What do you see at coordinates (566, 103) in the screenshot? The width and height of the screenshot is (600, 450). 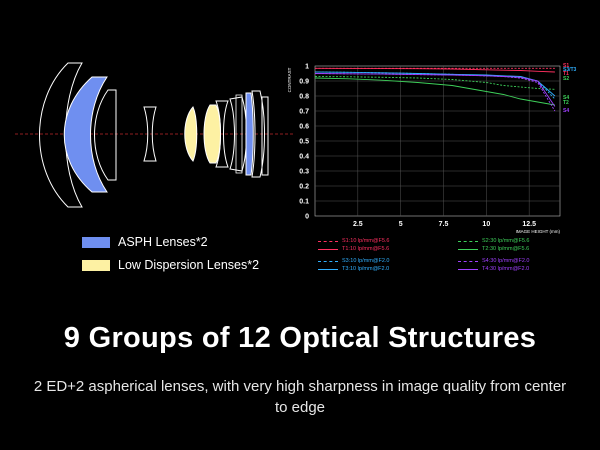 I see `mtf-end-label: T2` at bounding box center [566, 103].